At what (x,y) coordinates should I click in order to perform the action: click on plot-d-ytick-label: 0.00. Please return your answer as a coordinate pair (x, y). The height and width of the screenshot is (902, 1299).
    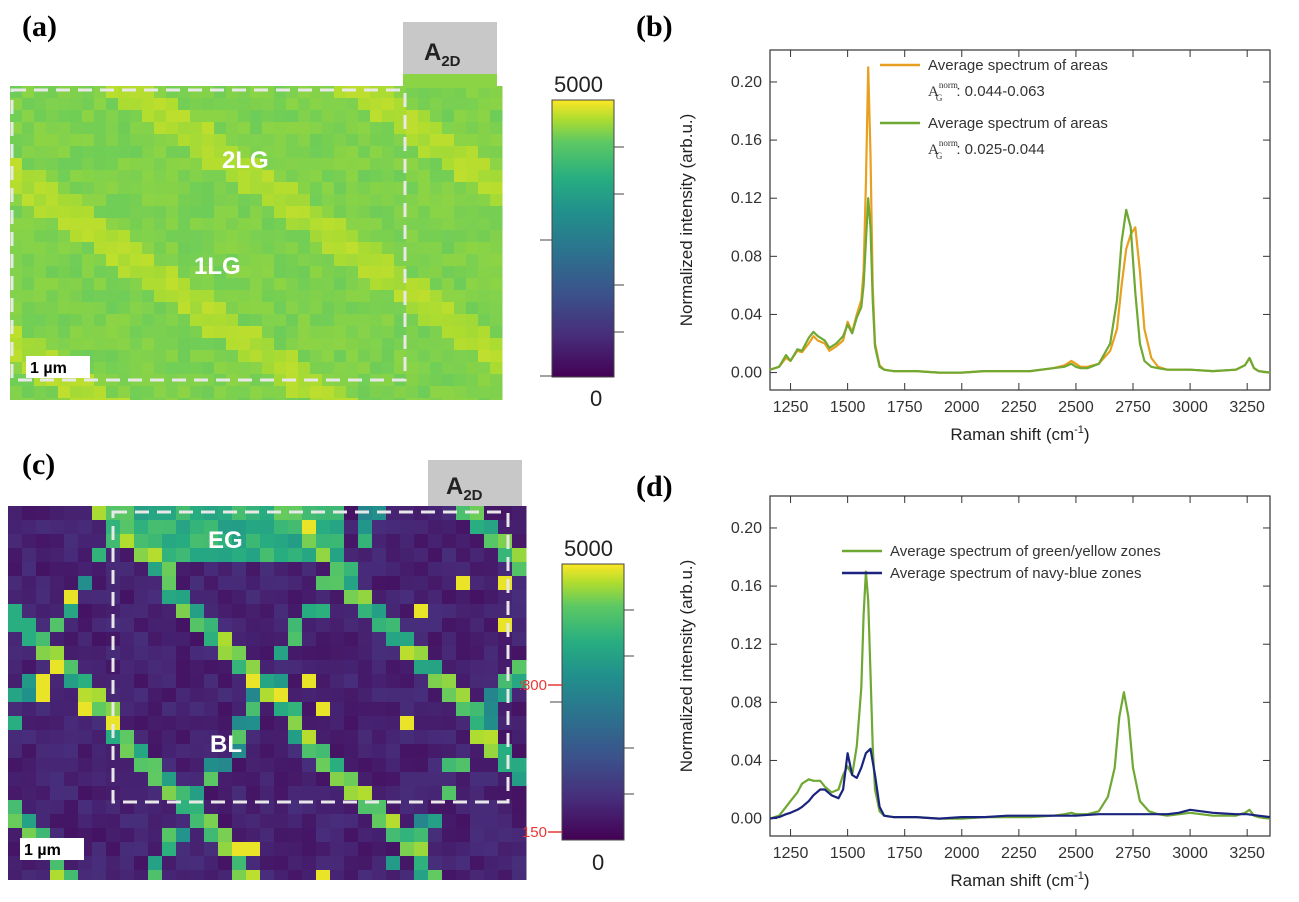
    Looking at the image, I should click on (746, 819).